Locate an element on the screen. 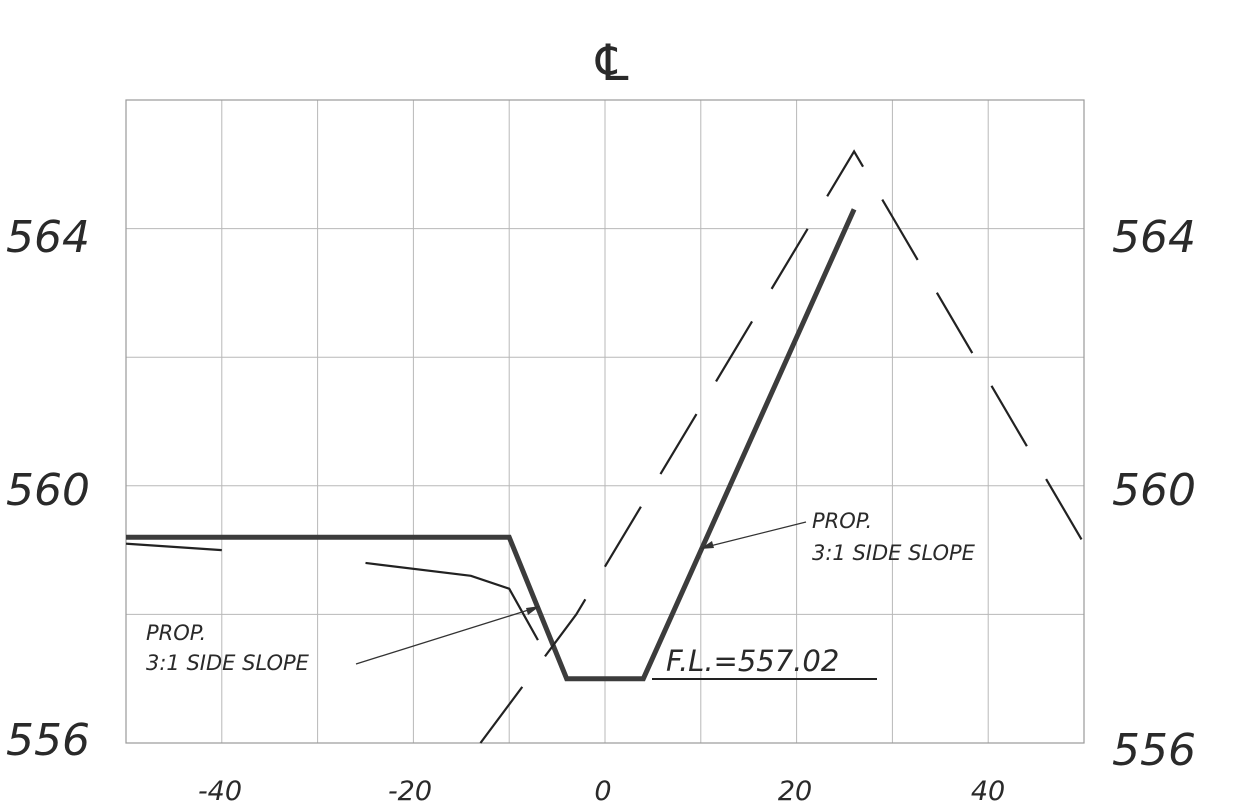  left-slope-arrowhead is located at coordinates (533, 610).